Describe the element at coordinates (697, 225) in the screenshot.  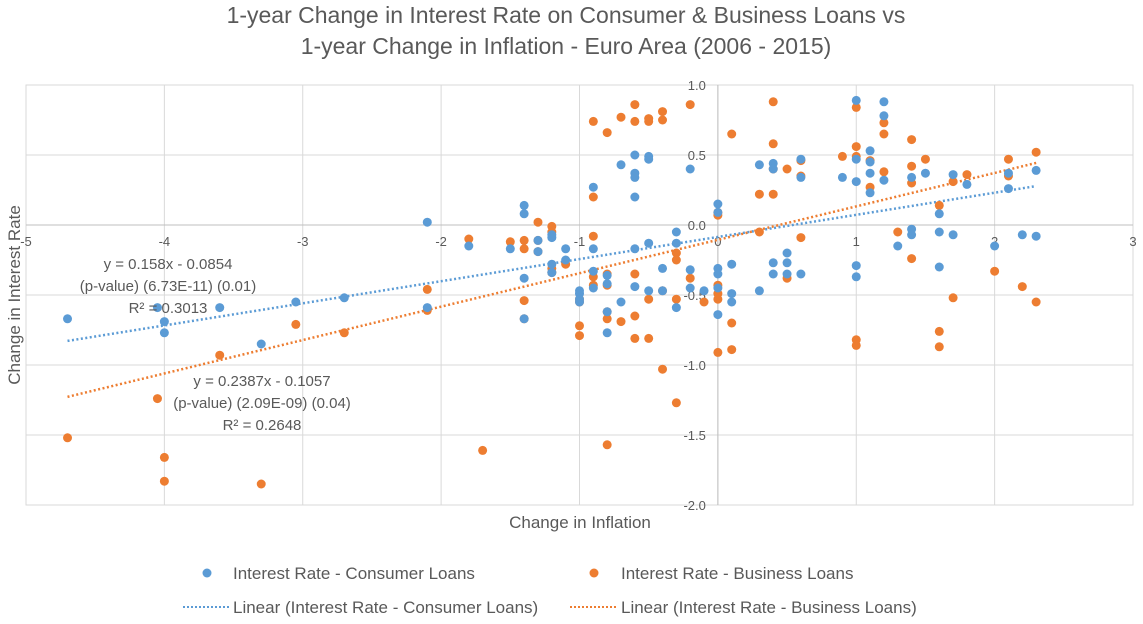
I see `y-tick-label: 0.0` at that location.